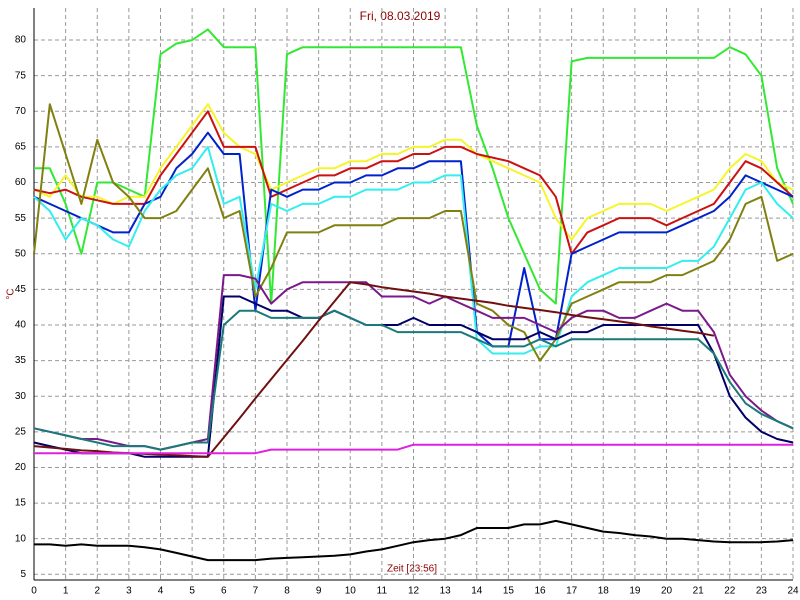  What do you see at coordinates (667, 591) in the screenshot?
I see `x-tick-label: 20` at bounding box center [667, 591].